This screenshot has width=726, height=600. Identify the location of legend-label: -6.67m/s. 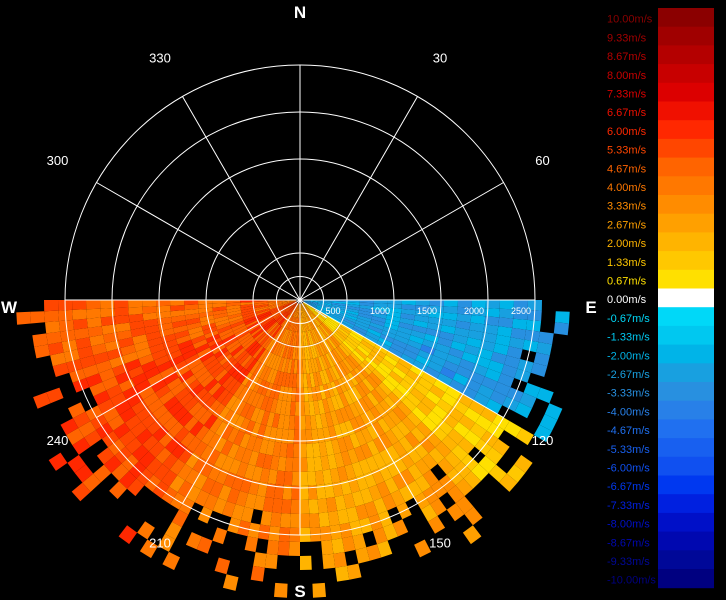
(628, 487).